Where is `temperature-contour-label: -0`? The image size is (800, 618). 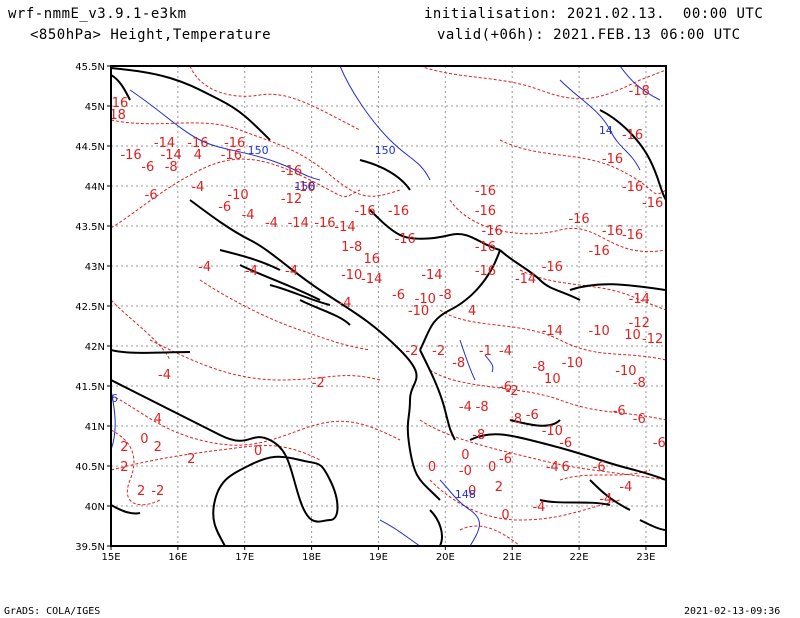 temperature-contour-label: -0 is located at coordinates (465, 471).